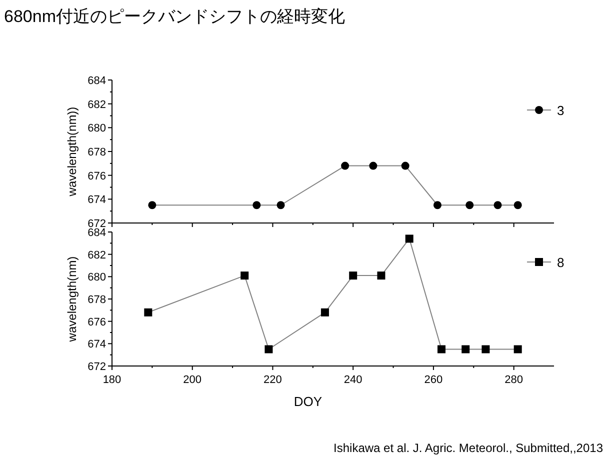 The height and width of the screenshot is (462, 609). Describe the element at coordinates (72, 299) in the screenshot. I see `y-axis-title: wavelength(nm)` at that location.